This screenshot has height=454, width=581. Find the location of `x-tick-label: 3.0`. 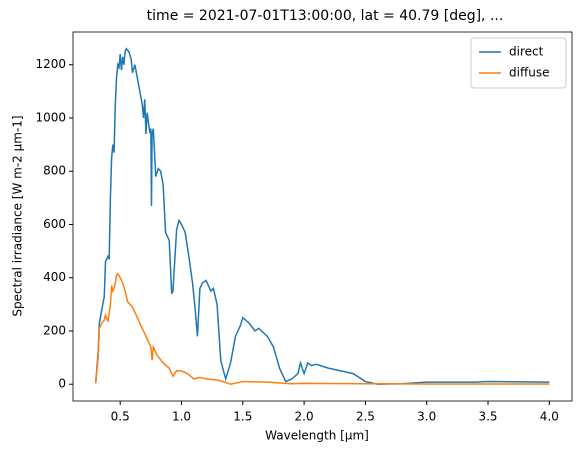

x-tick-label: 3.0 is located at coordinates (426, 417).